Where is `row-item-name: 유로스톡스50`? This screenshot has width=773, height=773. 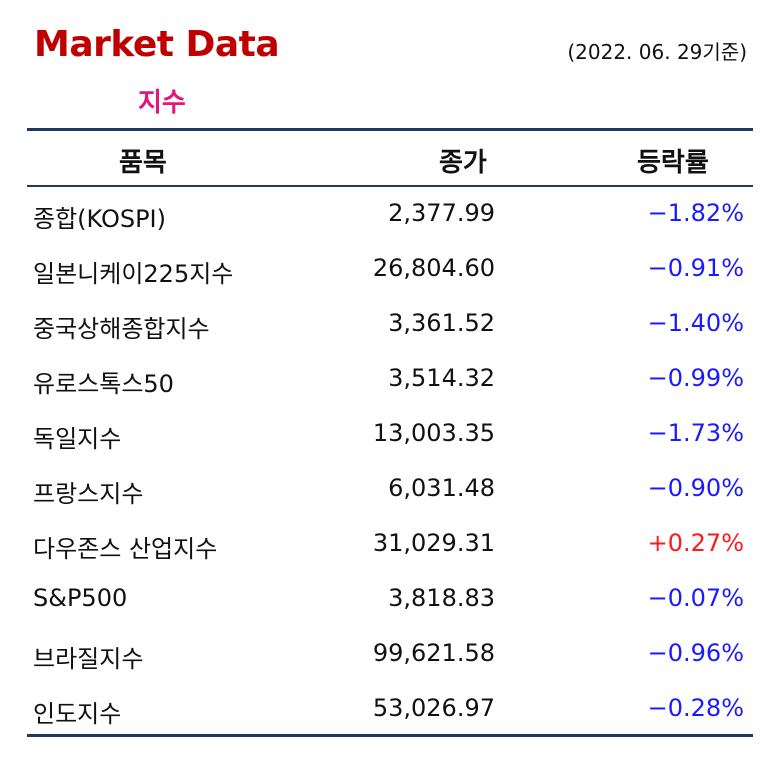 row-item-name: 유로스톡스50 is located at coordinates (103, 384).